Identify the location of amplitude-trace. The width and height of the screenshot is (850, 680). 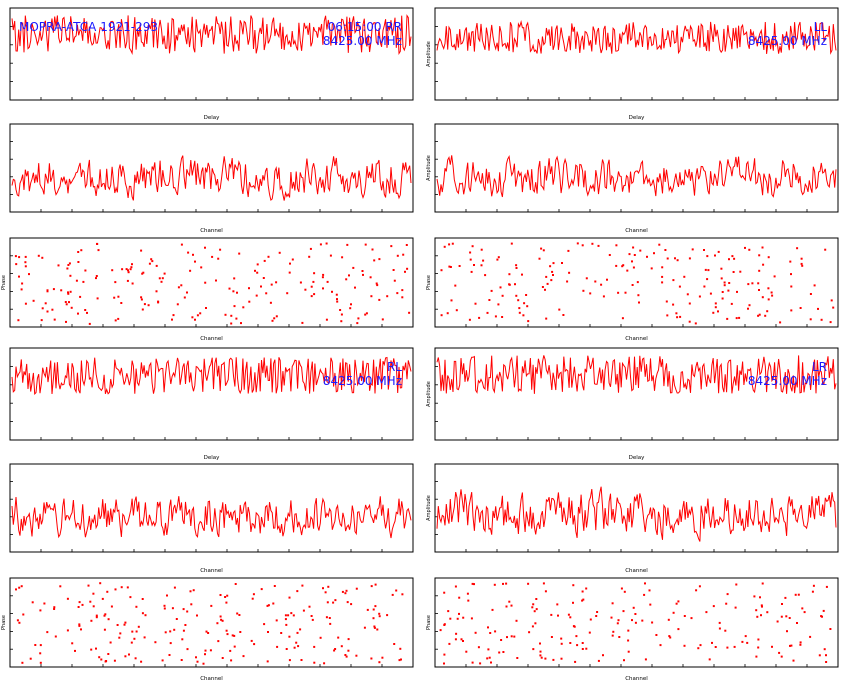
(211, 376).